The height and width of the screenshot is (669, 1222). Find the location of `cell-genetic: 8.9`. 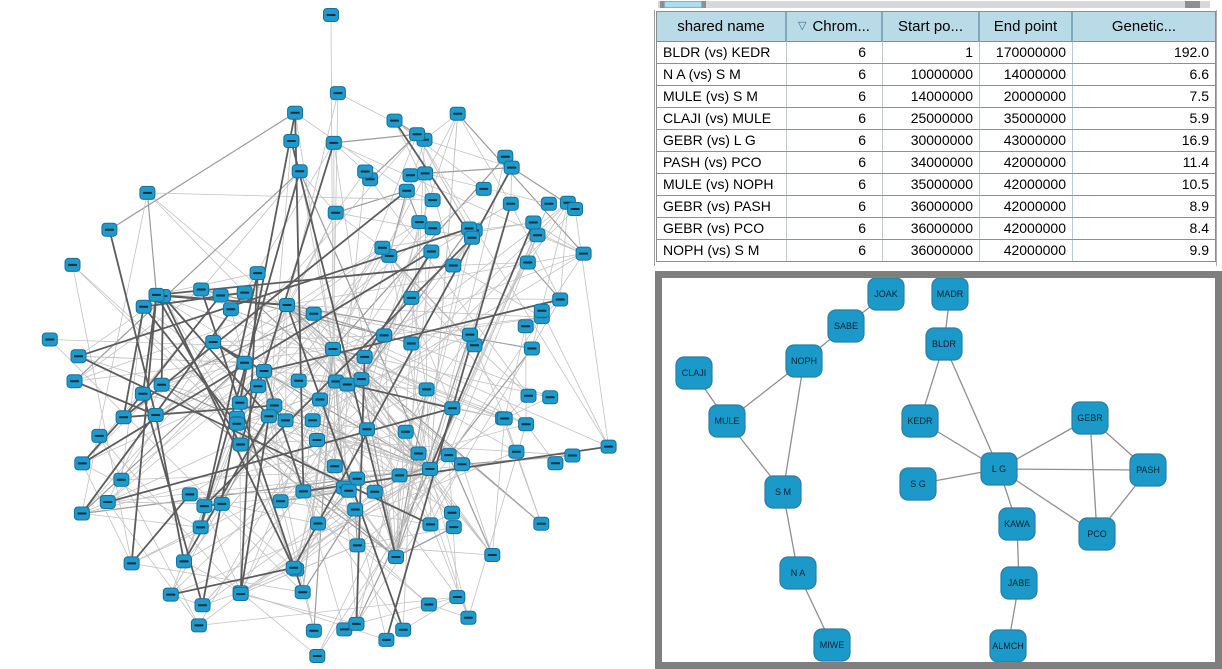

cell-genetic: 8.9 is located at coordinates (1144, 206).